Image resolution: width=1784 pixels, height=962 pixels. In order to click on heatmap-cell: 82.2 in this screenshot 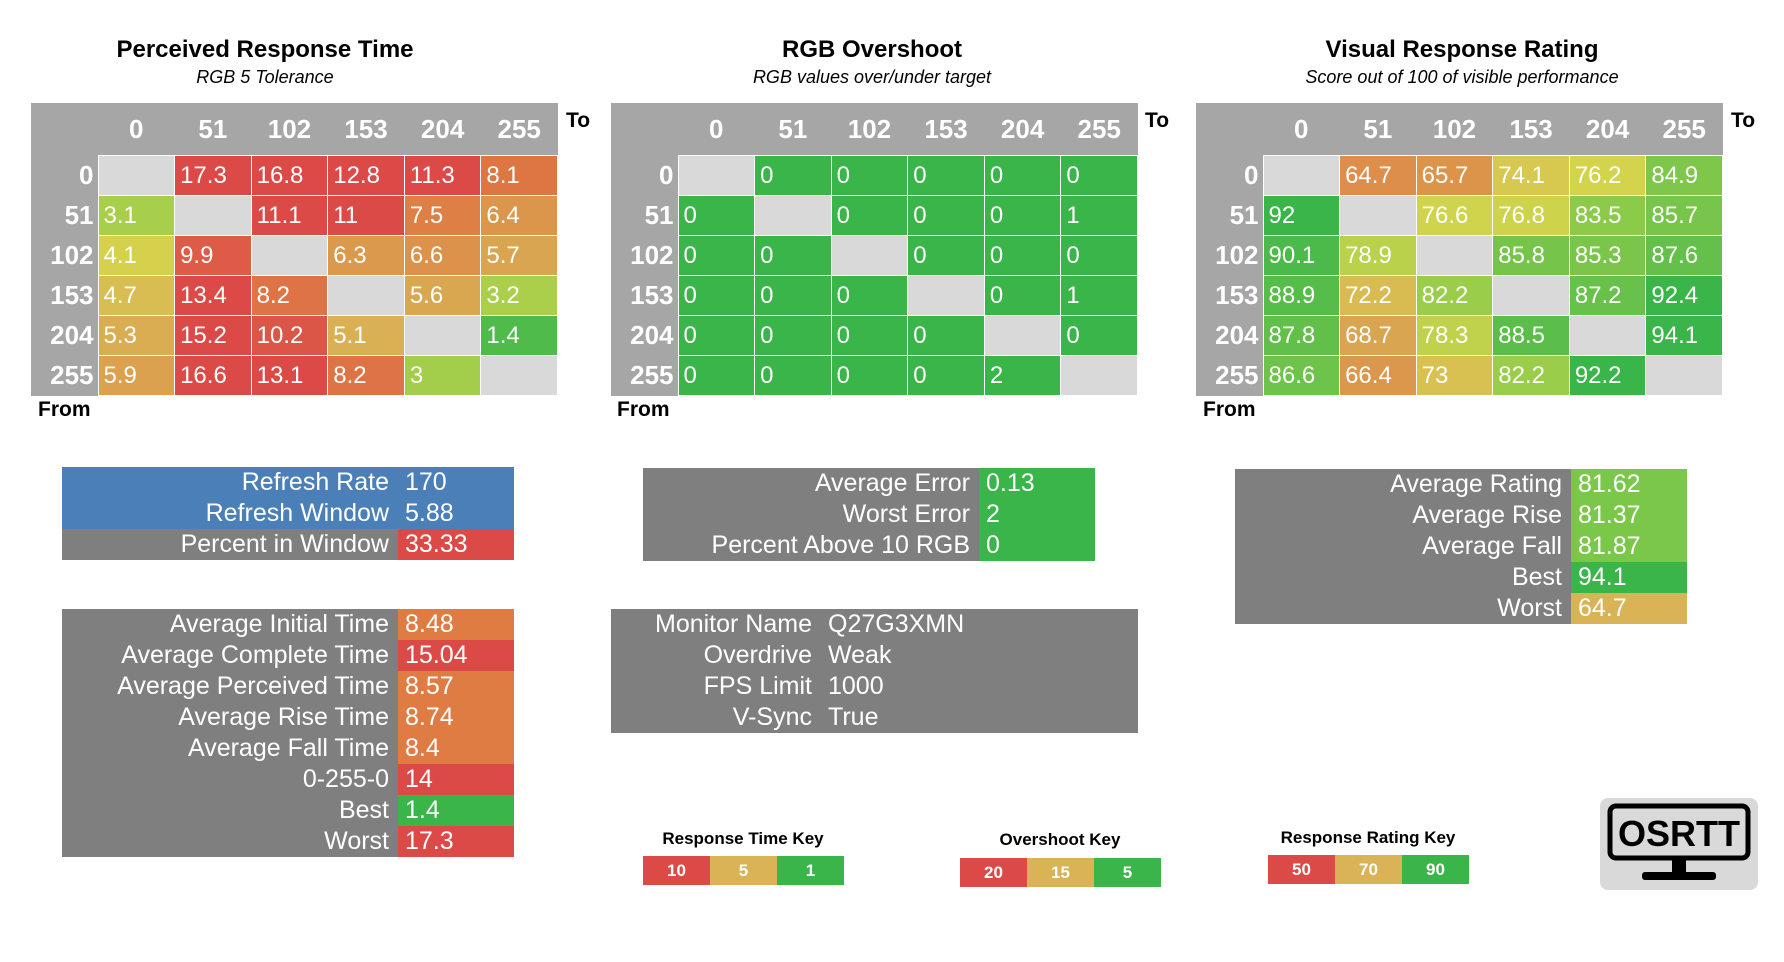, I will do `click(1531, 375)`.